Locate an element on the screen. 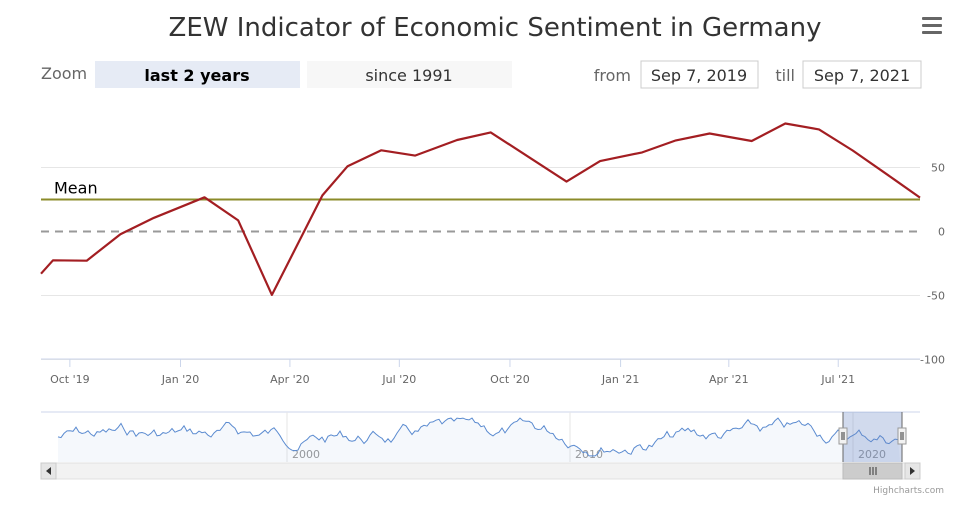  zoom-label: Zoom is located at coordinates (64, 73).